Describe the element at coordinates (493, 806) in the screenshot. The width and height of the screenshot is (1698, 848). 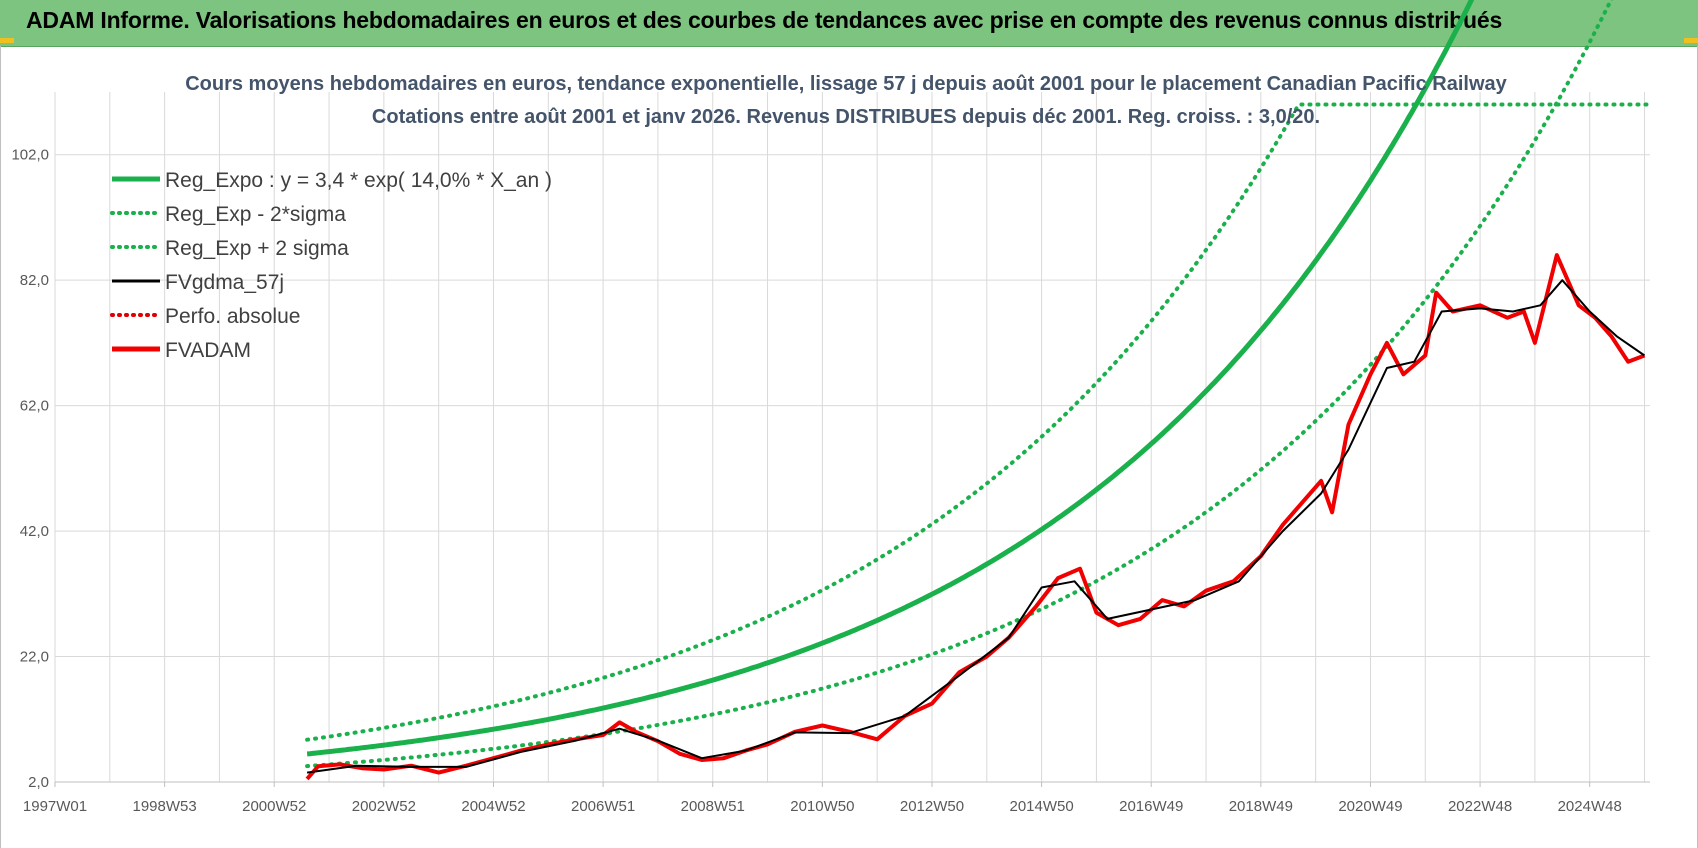
I see `x-tick-label: 2004W52` at that location.